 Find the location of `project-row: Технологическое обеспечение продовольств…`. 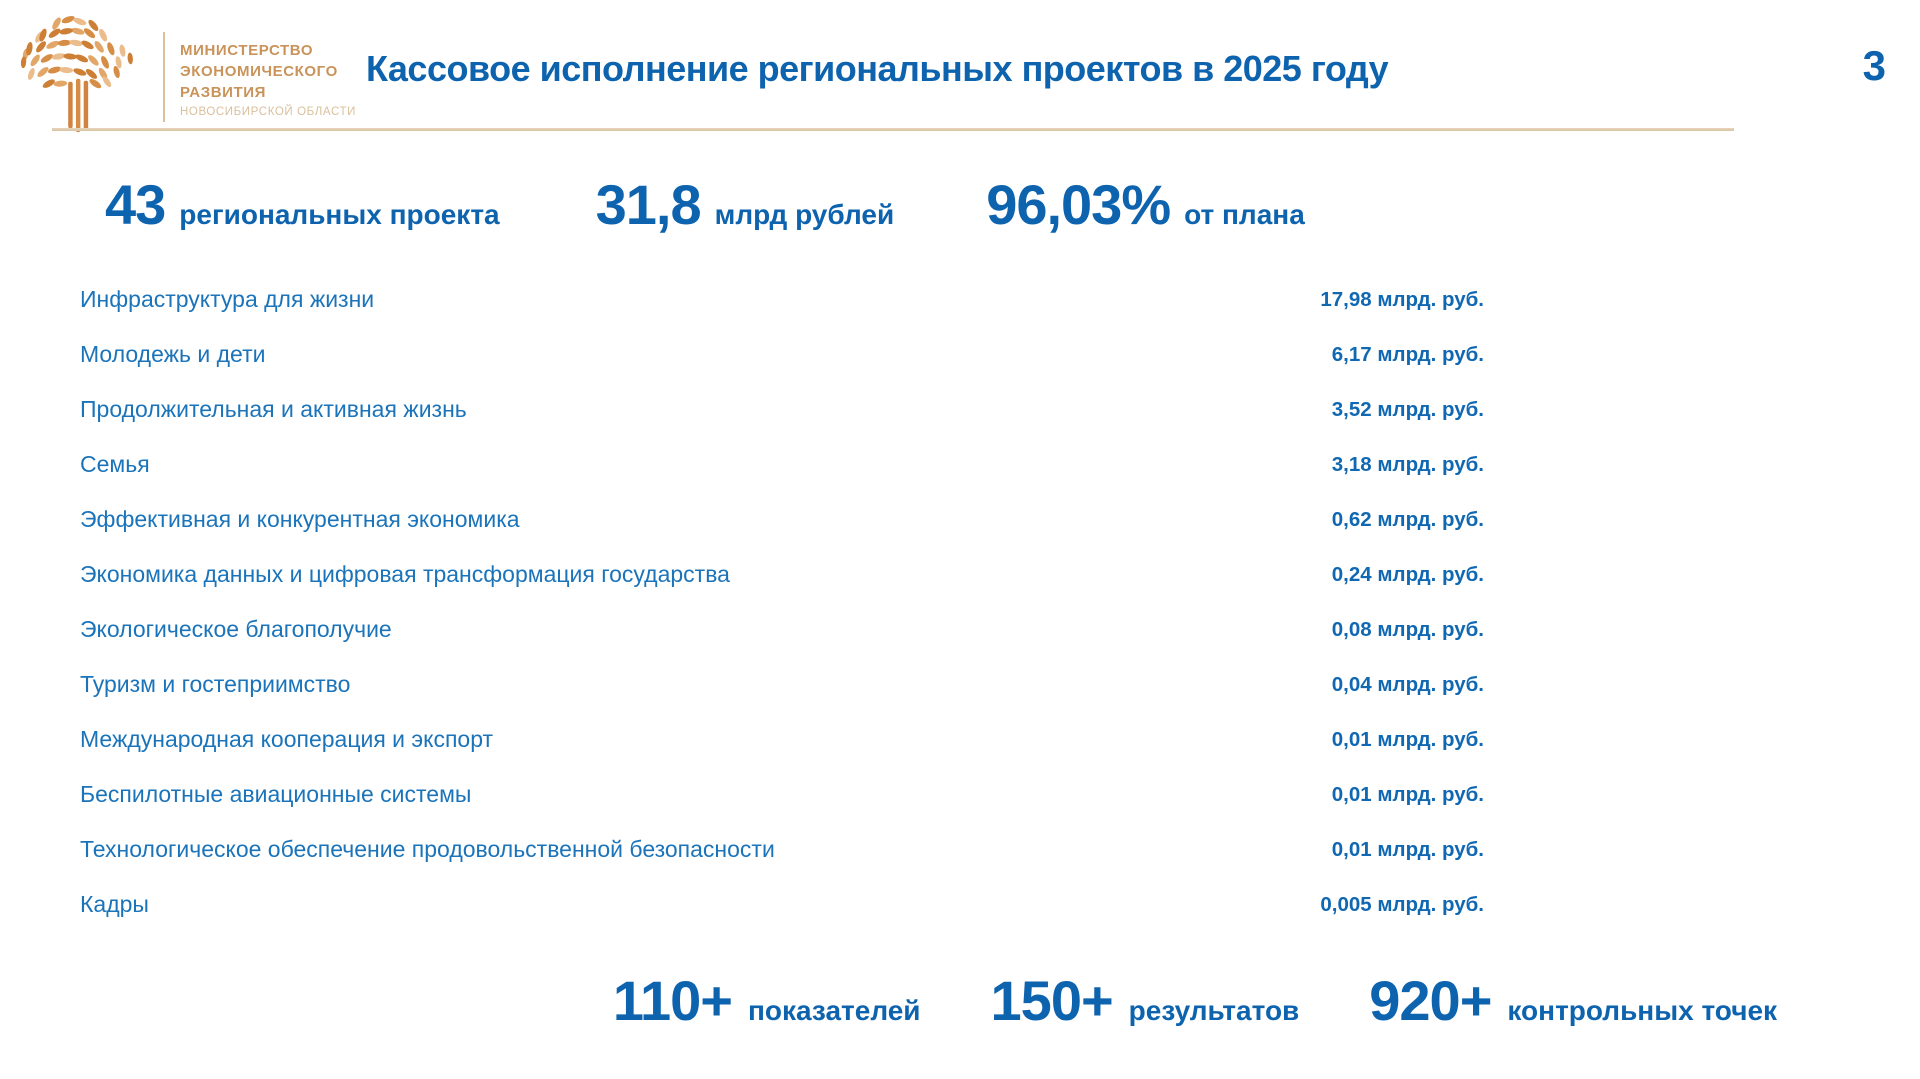

project-row: Технологическое обеспечение продовольств… is located at coordinates (782, 849).